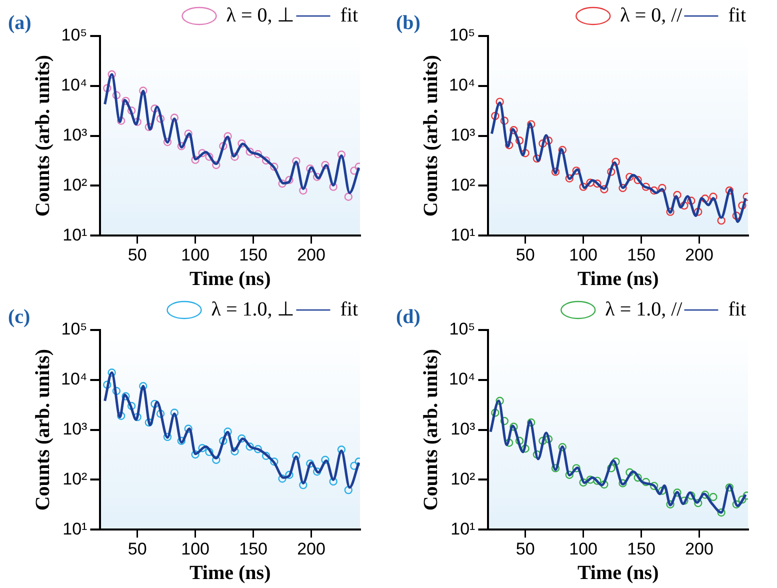  What do you see at coordinates (408, 317) in the screenshot?
I see `chart-title: (d)` at bounding box center [408, 317].